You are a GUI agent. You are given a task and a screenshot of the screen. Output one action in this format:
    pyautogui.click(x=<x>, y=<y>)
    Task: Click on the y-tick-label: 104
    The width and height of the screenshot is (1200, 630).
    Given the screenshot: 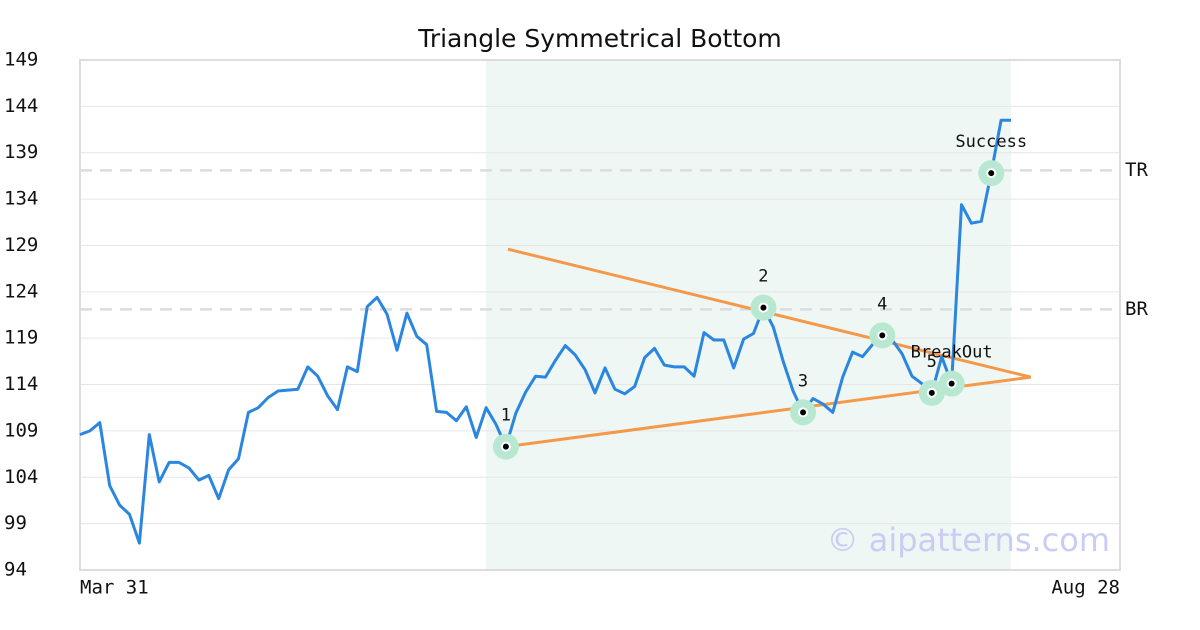 What is the action you would take?
    pyautogui.click(x=21, y=477)
    